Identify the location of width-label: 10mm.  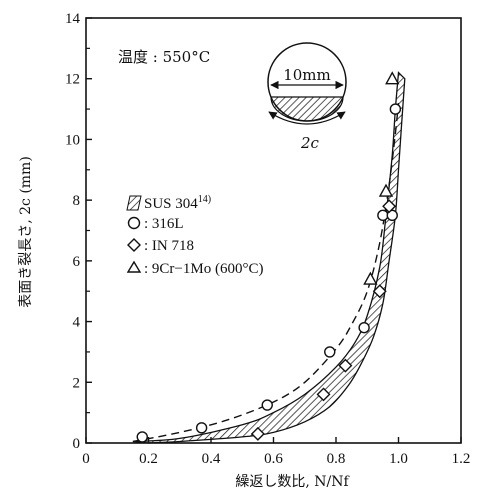
(307, 75).